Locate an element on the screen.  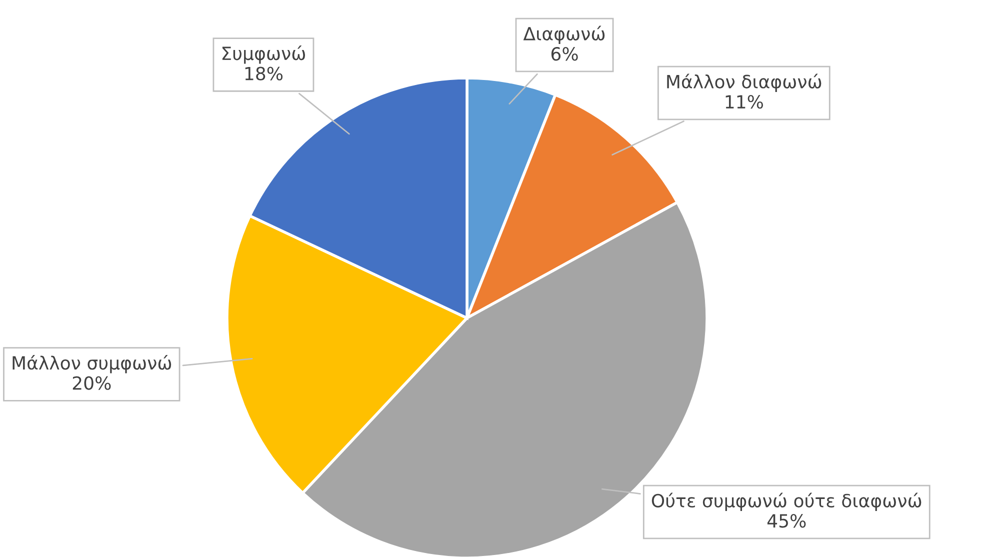
data-label: 20% is located at coordinates (91, 383).